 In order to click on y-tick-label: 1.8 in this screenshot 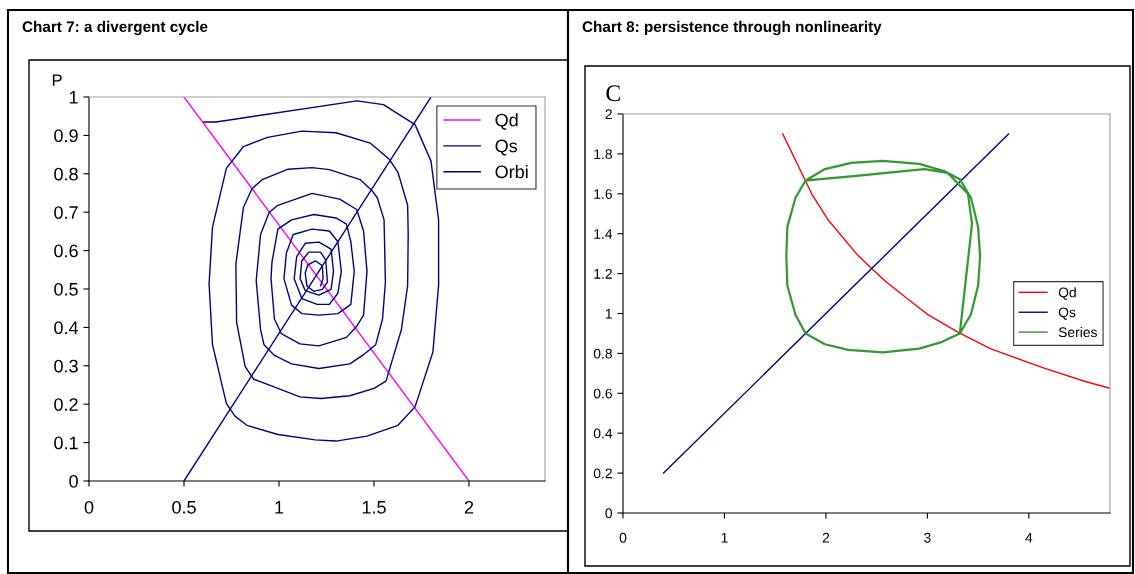, I will do `click(603, 154)`.